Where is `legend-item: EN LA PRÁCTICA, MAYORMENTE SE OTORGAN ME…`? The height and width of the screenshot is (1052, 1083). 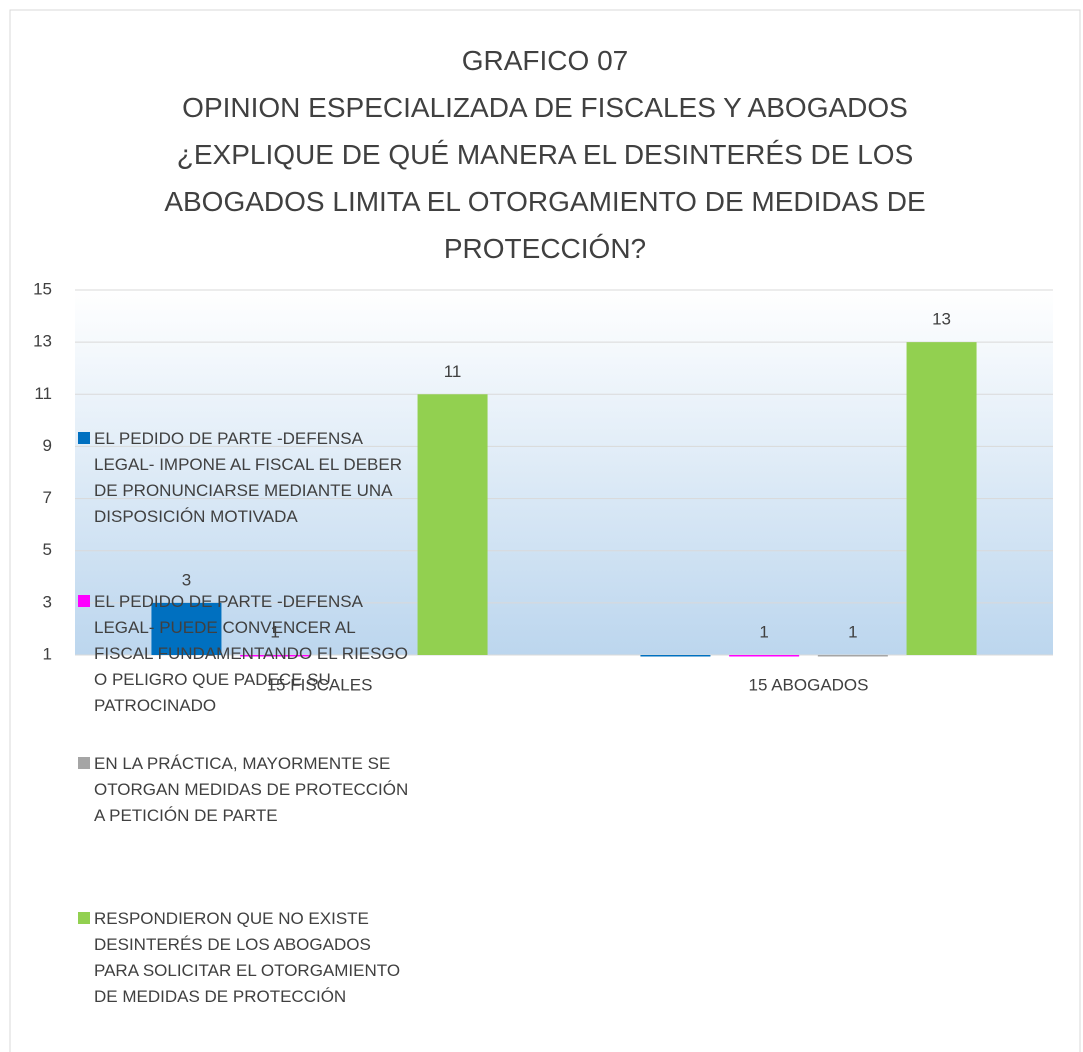
legend-item: EN LA PRÁCTICA, MAYORMENTE SE OTORGAN ME… is located at coordinates (245, 790).